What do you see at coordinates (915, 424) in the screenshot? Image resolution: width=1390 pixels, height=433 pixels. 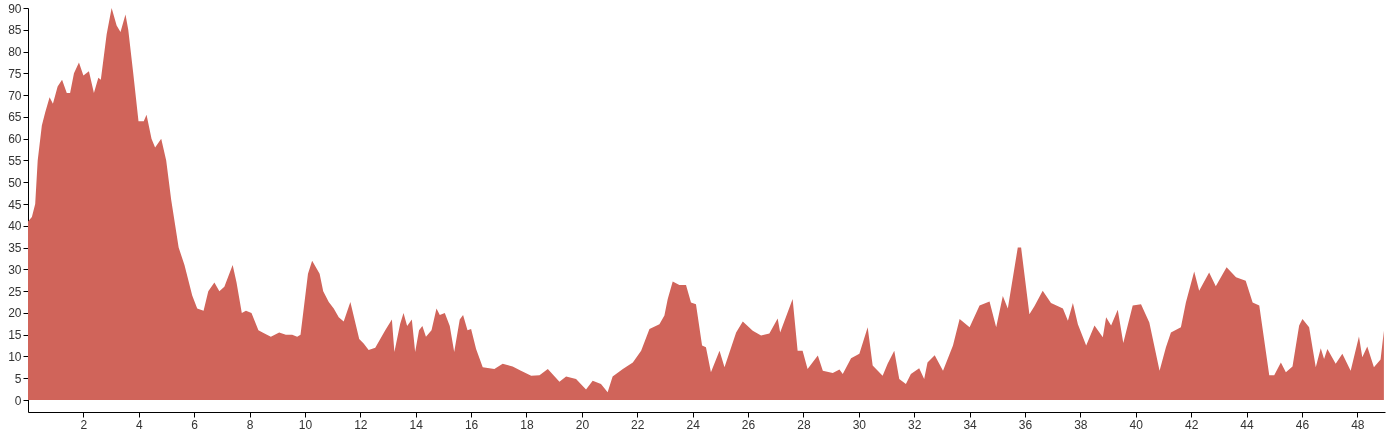 I see `x-tick-label: 32` at bounding box center [915, 424].